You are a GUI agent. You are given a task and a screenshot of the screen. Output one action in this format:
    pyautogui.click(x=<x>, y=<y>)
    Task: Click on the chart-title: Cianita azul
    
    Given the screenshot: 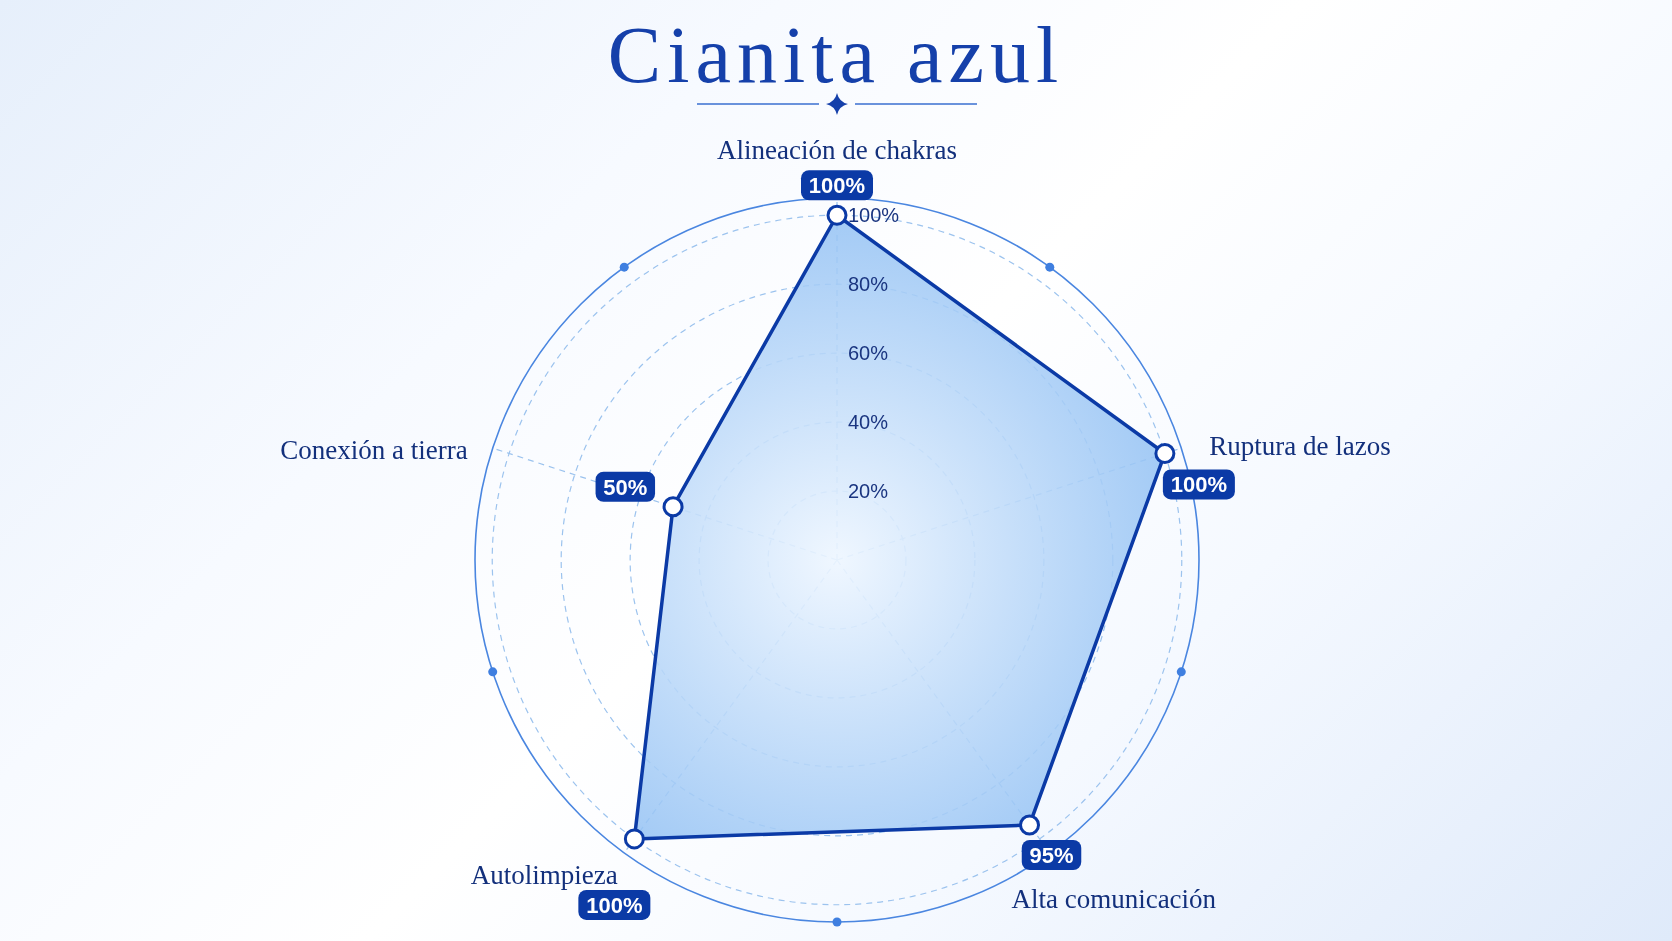 What is the action you would take?
    pyautogui.click(x=836, y=55)
    